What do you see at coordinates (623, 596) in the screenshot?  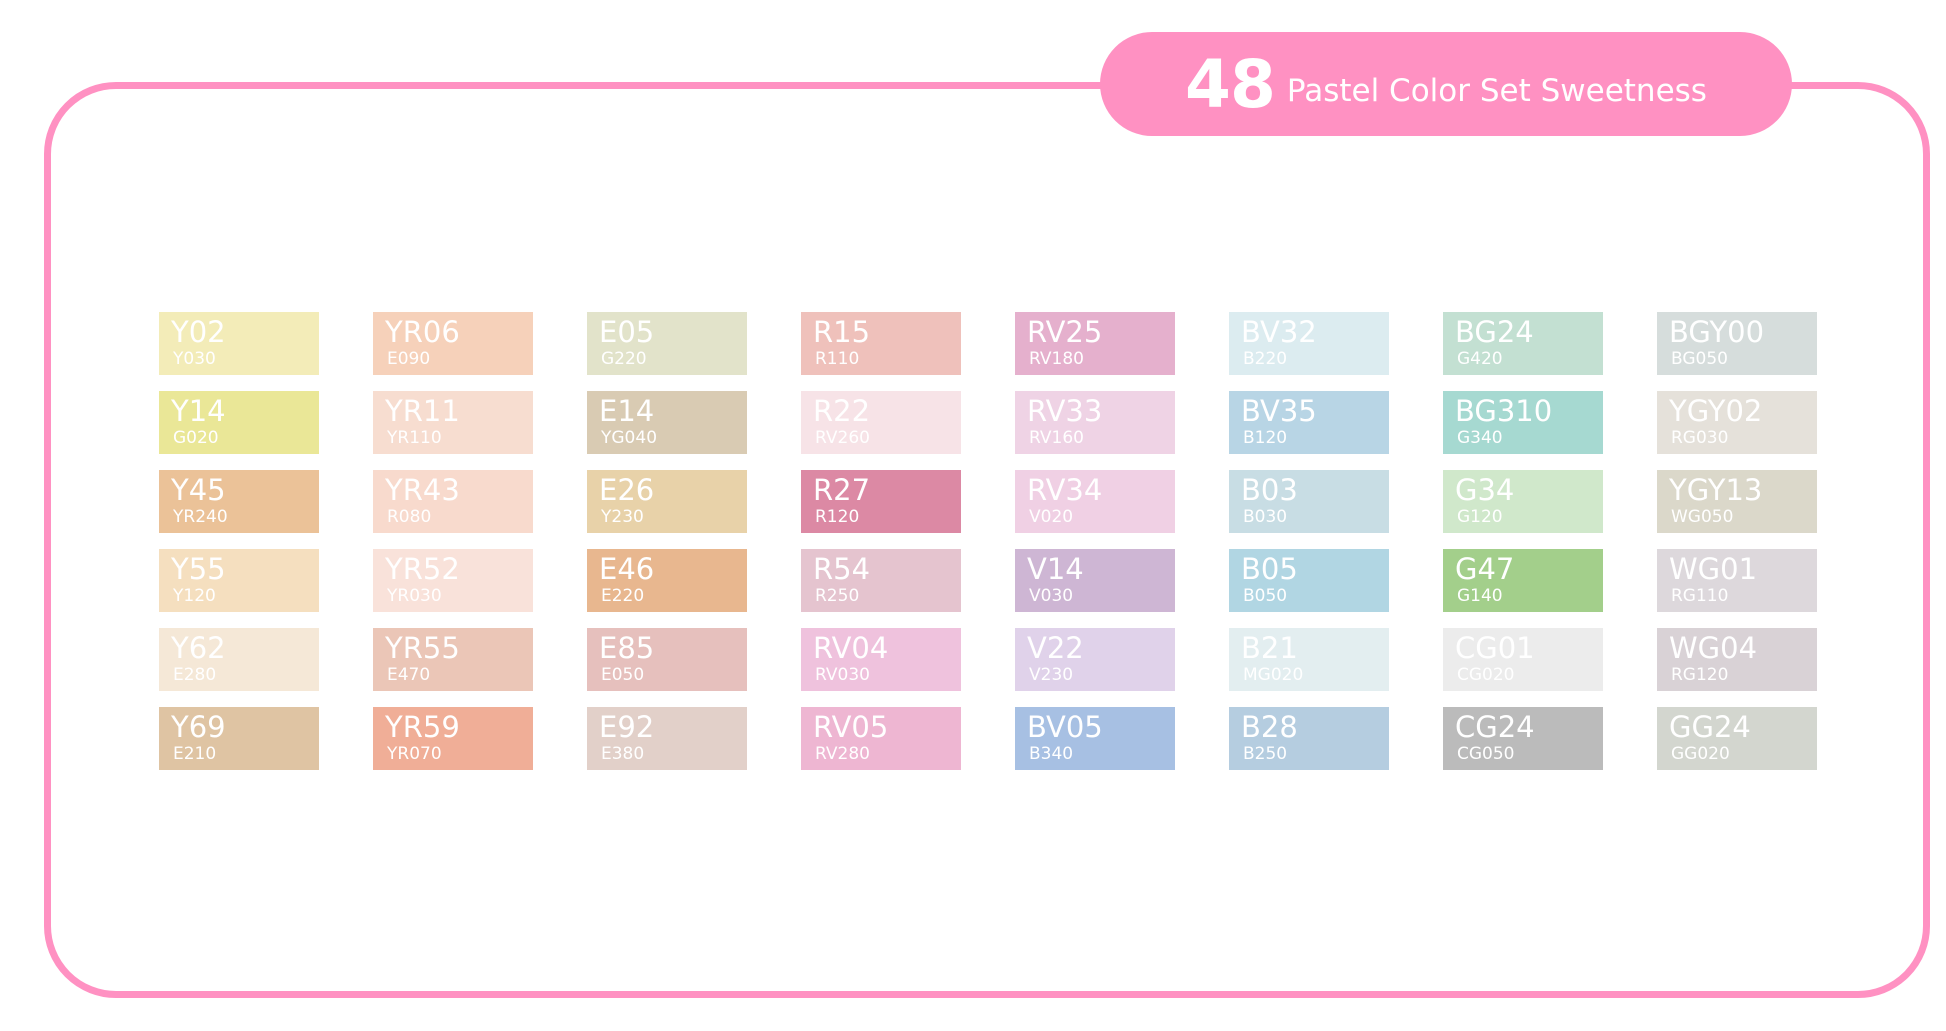 I see `swatch-subcode: E220` at bounding box center [623, 596].